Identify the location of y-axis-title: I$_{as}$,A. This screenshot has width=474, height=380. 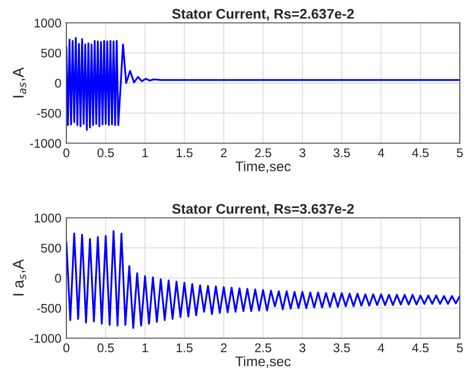
(19, 82).